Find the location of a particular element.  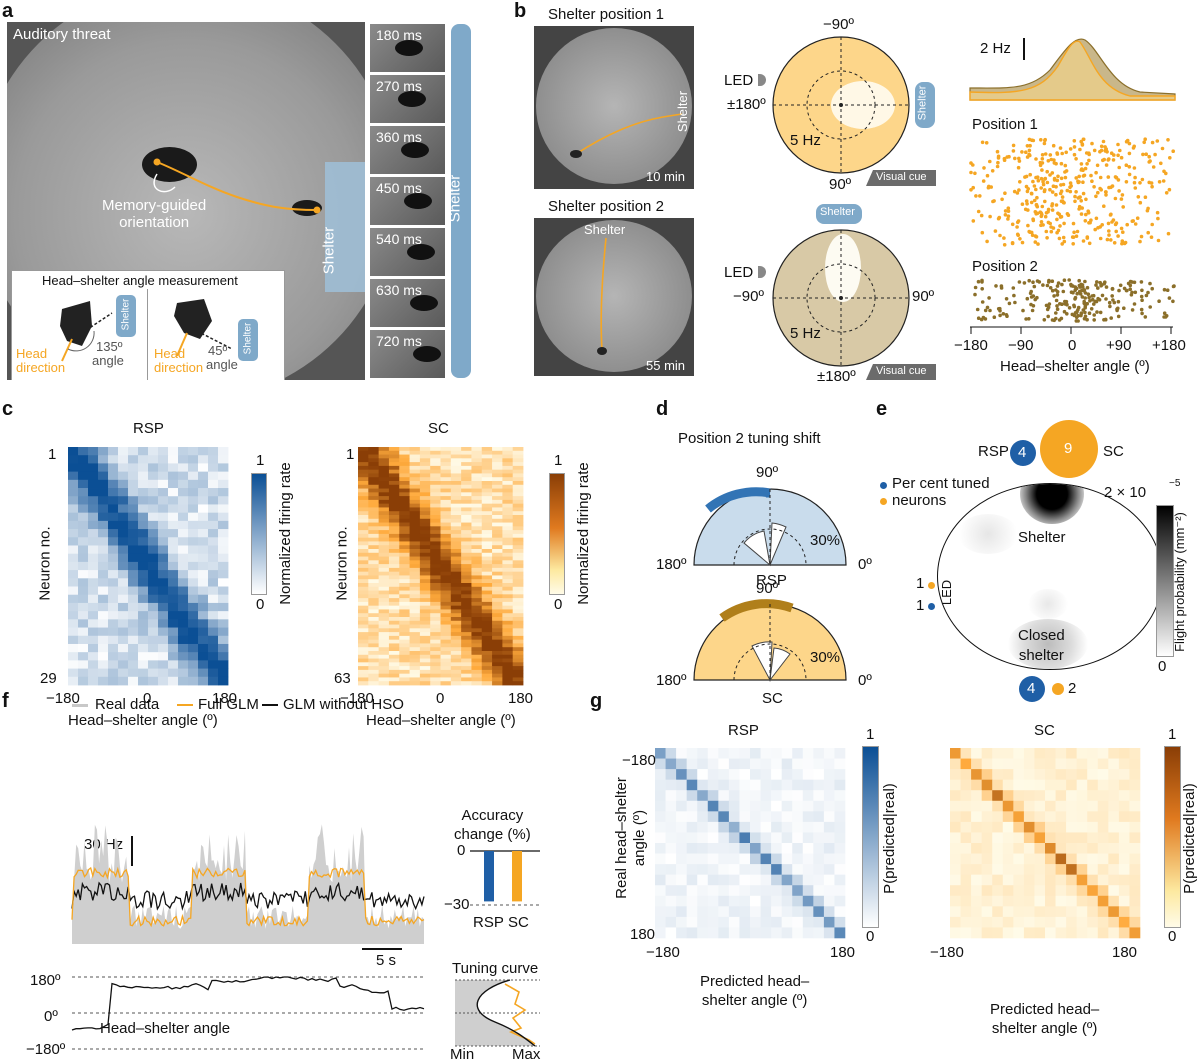

inset-left-angle: 135º is located at coordinates (109, 346).